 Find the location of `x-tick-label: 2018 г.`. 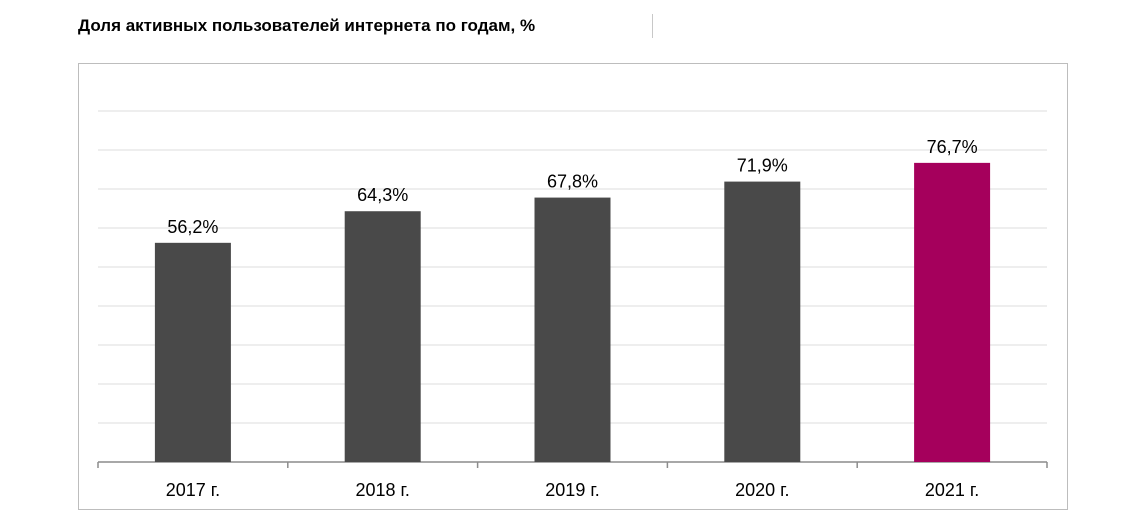

x-tick-label: 2018 г. is located at coordinates (382, 490).